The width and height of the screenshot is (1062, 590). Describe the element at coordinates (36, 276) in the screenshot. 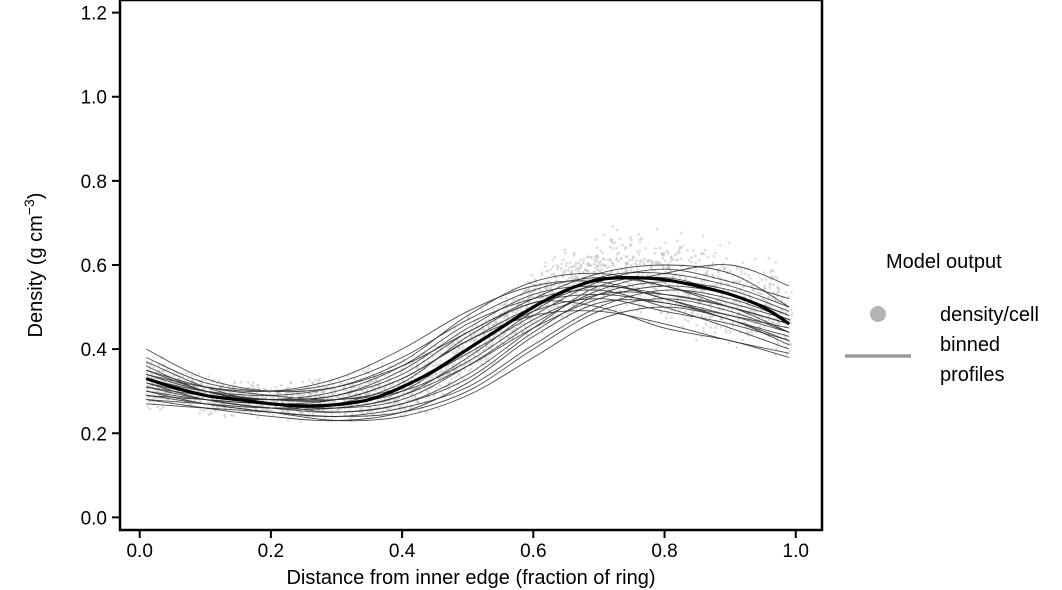

I see `y-axis-title-main: Density (g cm` at that location.